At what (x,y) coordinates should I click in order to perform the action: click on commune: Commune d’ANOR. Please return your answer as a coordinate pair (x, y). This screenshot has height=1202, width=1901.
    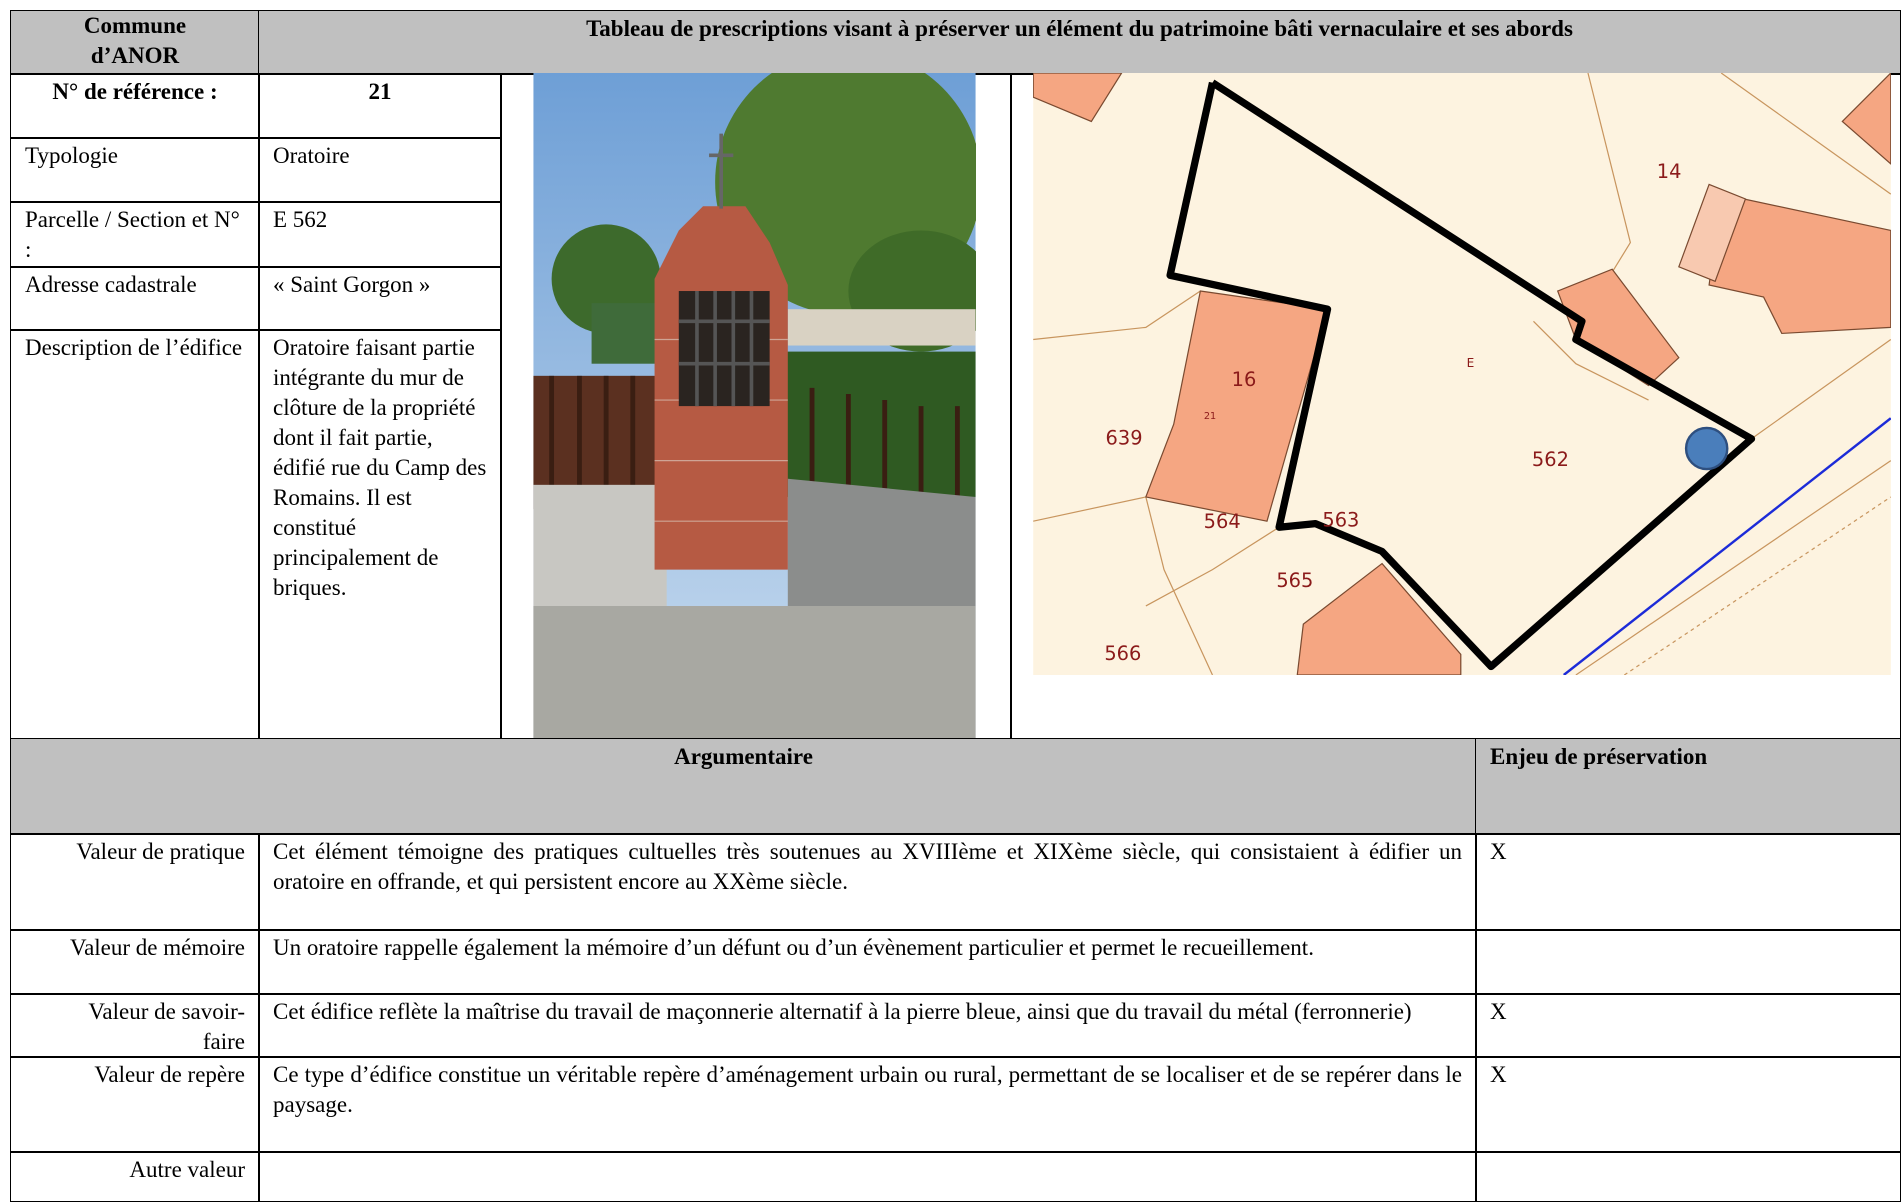
    Looking at the image, I should click on (135, 42).